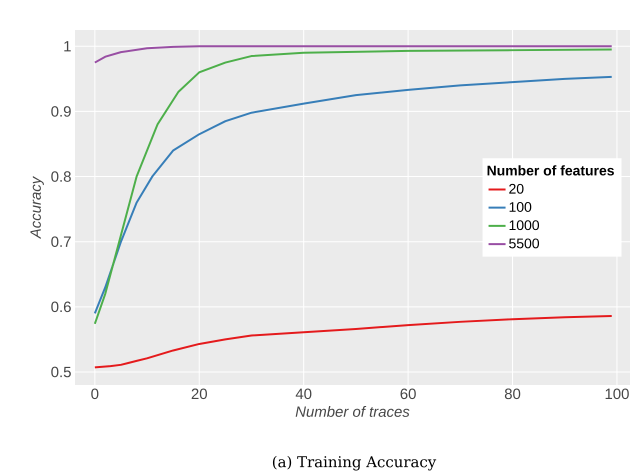 The width and height of the screenshot is (639, 476). I want to click on x-tick-label: 0, so click(94, 394).